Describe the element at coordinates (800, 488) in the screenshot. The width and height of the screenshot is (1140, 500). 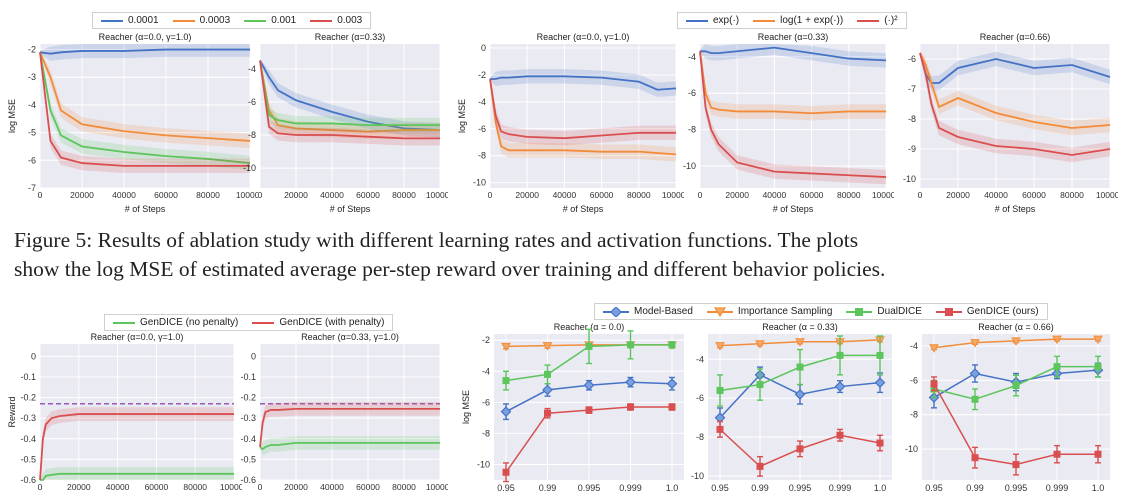
I see `x-tick-label: 0.995` at that location.